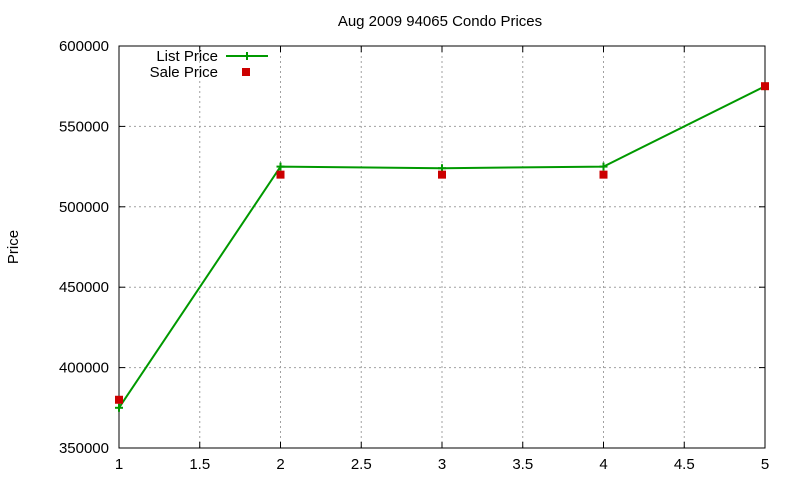 This screenshot has width=800, height=480. Describe the element at coordinates (522, 464) in the screenshot. I see `x-tick-label: 3.5` at that location.